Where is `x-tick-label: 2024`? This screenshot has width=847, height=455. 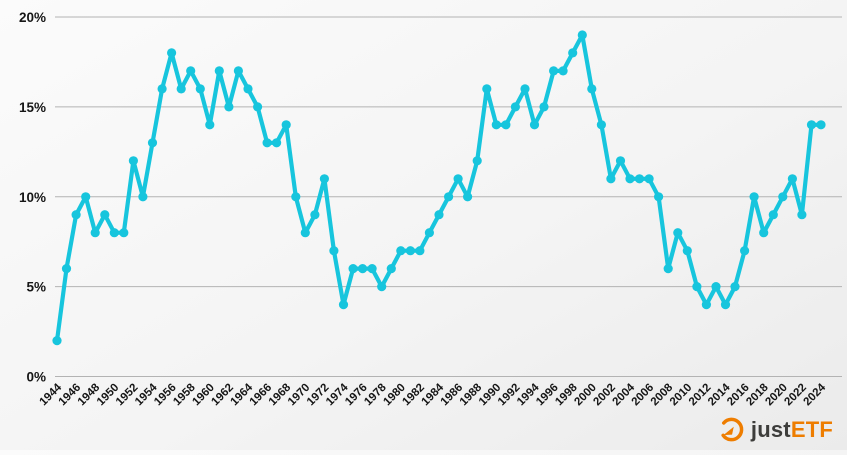
x-tick-label: 2024 is located at coordinates (815, 394).